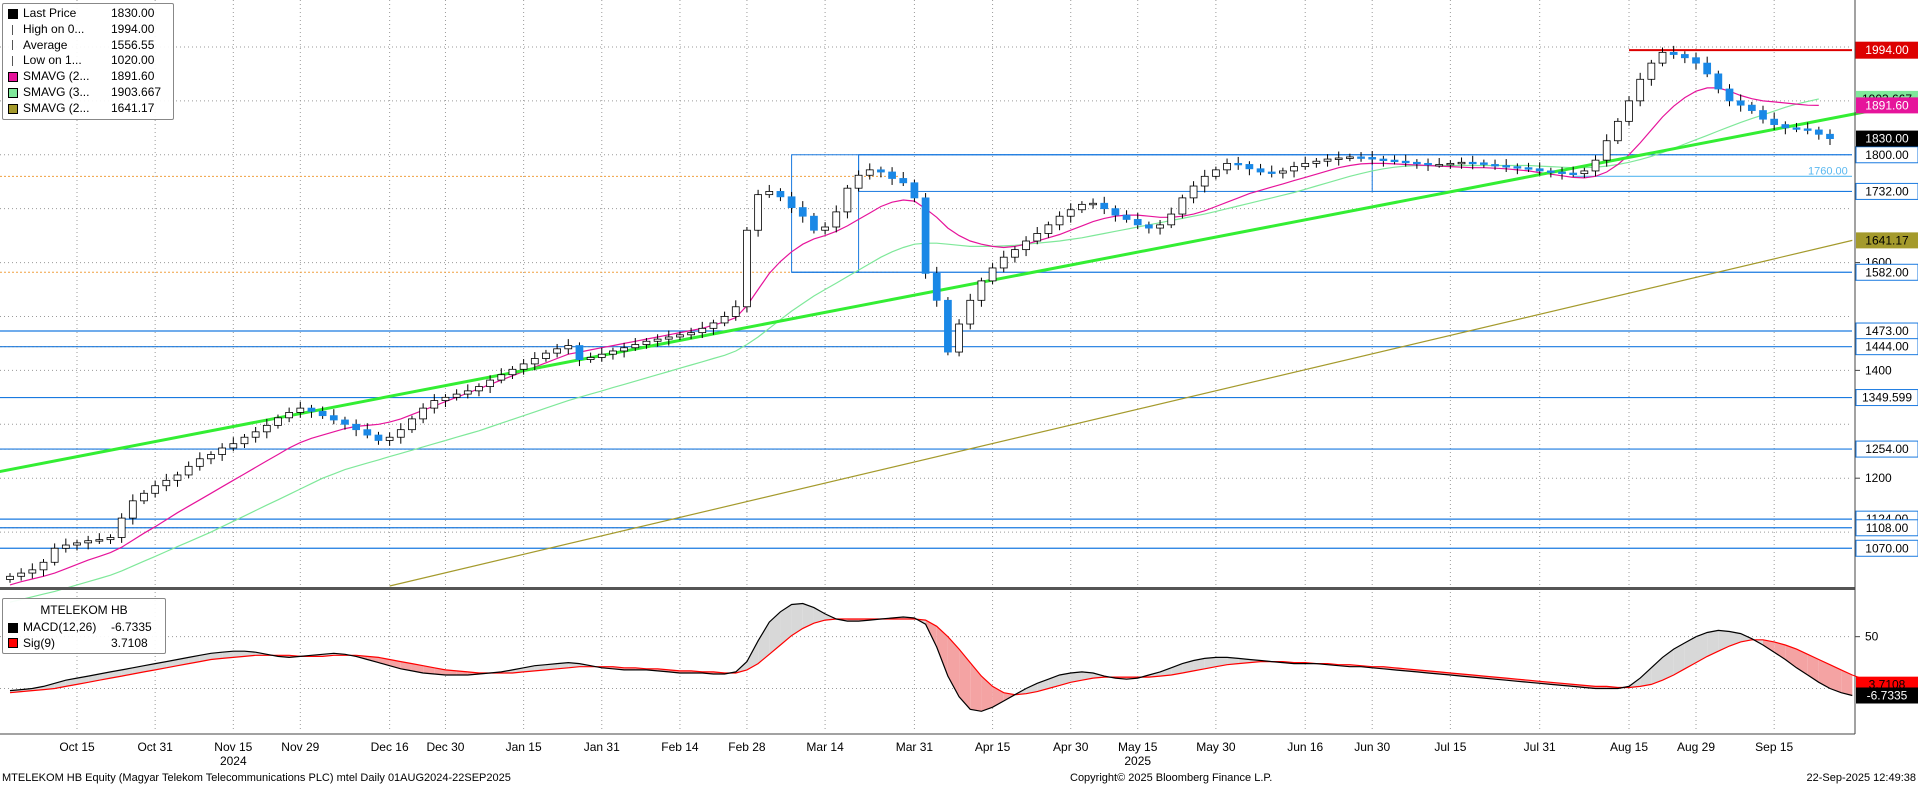 This screenshot has width=1918, height=789. Describe the element at coordinates (1137, 761) in the screenshot. I see `x-axis-year-label: 2025` at that location.